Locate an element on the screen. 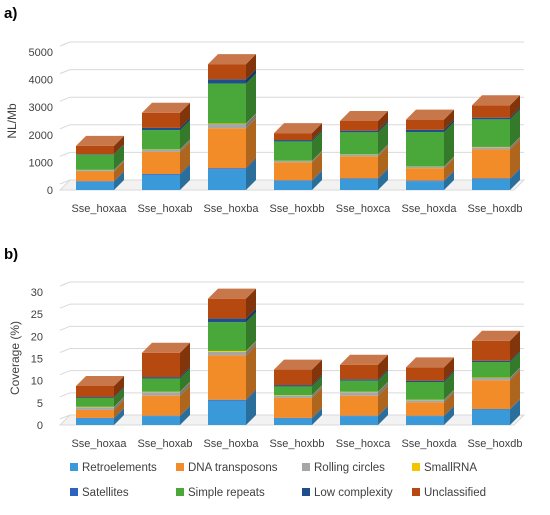 This screenshot has height=515, width=550. legend-item-rolling-circles: Rolling circles is located at coordinates (343, 468).